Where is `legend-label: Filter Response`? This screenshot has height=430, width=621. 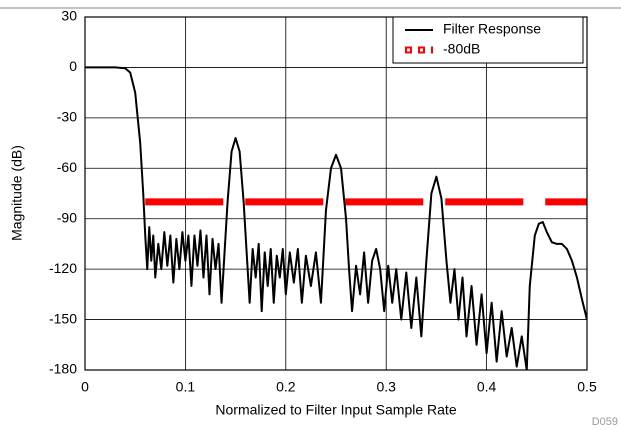
legend-label: Filter Response is located at coordinates (492, 29).